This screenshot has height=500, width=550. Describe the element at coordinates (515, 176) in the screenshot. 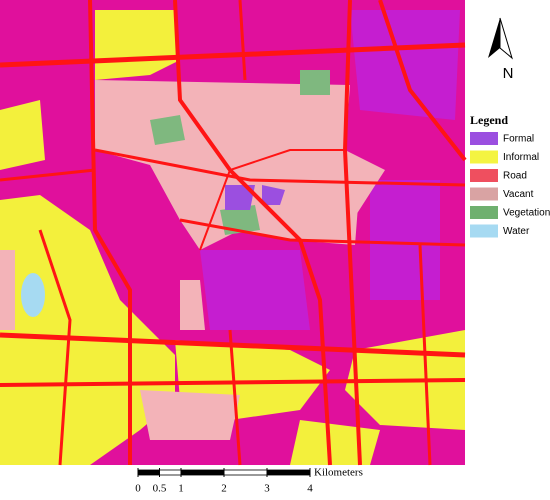

I see `legend-label: Road` at that location.